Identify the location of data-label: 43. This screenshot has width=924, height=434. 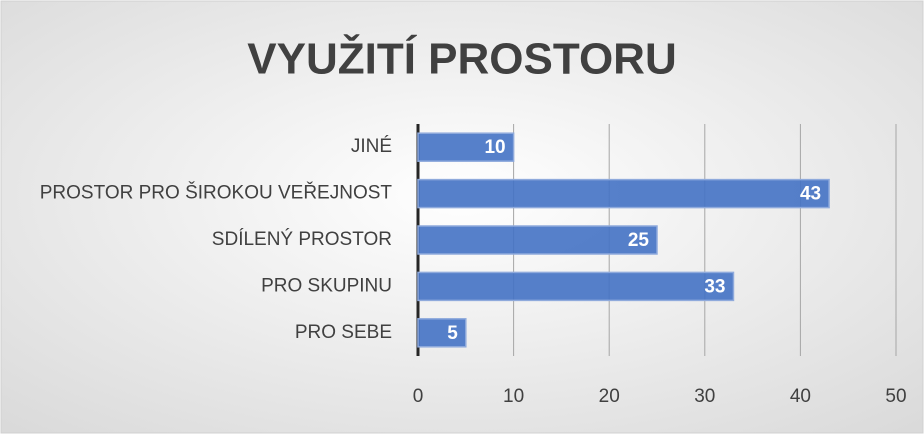
(810, 194).